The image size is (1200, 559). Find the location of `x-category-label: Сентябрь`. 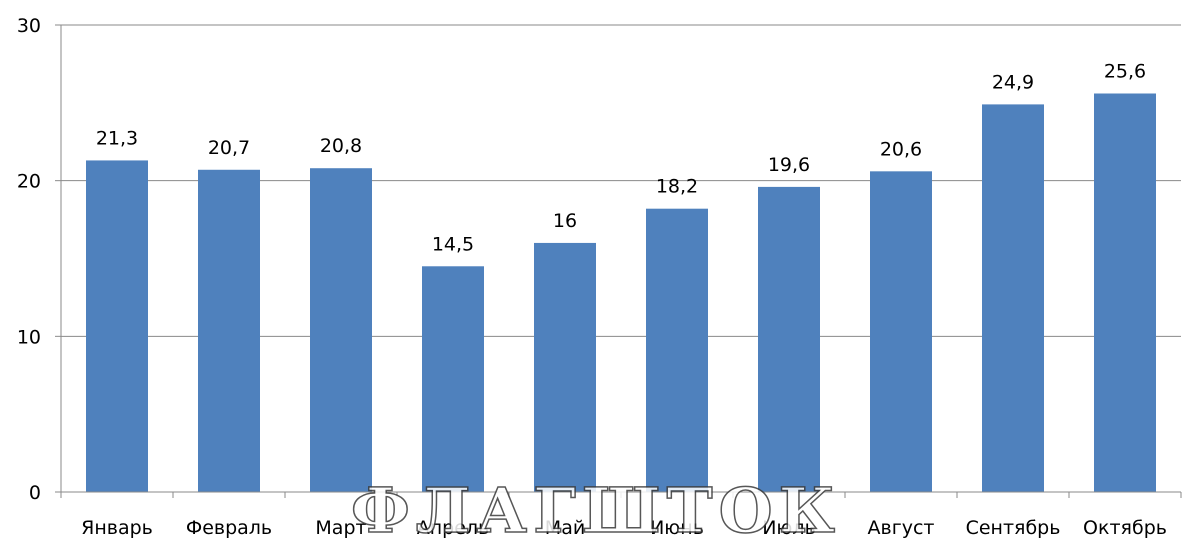

x-category-label: Сентябрь is located at coordinates (1013, 528).